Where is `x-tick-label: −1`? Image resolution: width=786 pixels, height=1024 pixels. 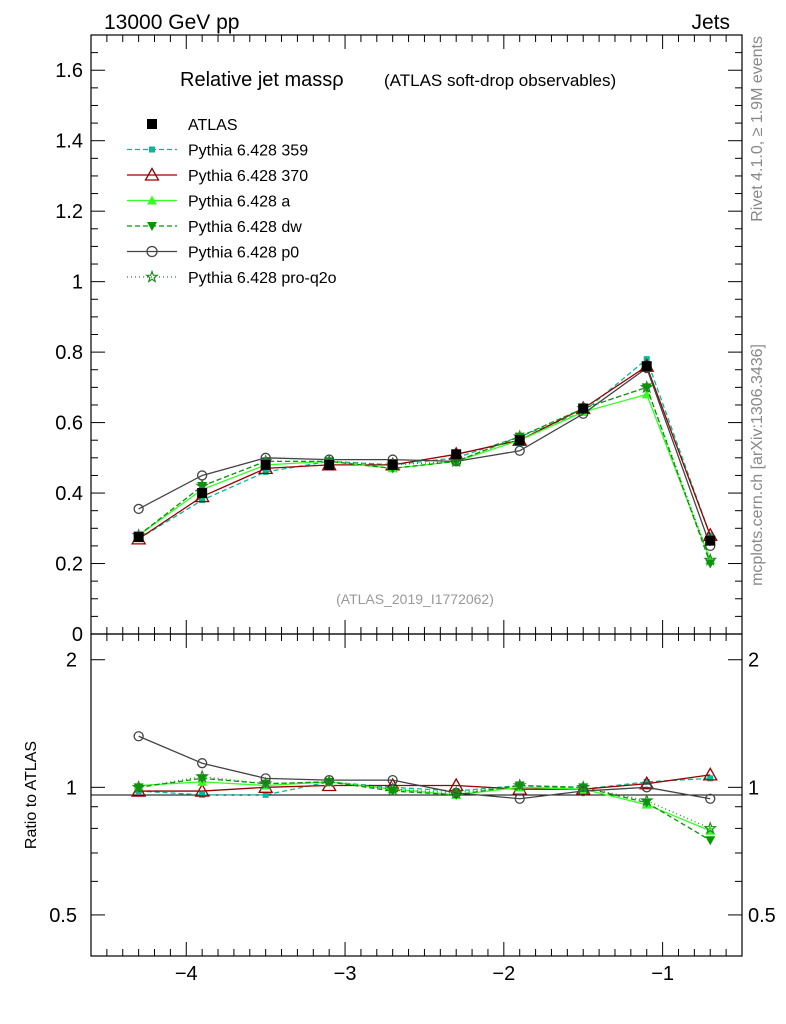 x-tick-label: −1 is located at coordinates (662, 974).